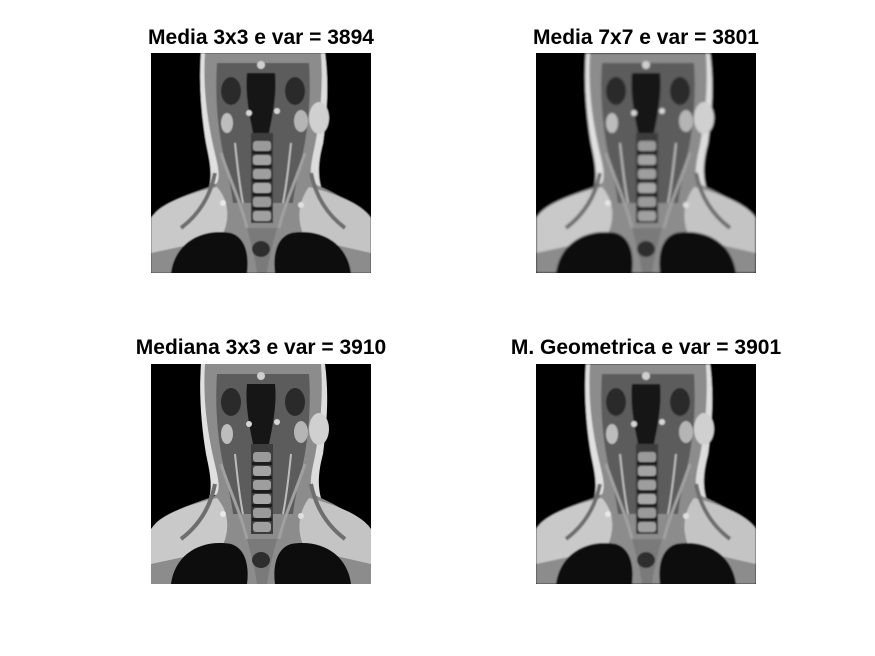  I want to click on mri-image-mediana-3x3, so click(261, 474).